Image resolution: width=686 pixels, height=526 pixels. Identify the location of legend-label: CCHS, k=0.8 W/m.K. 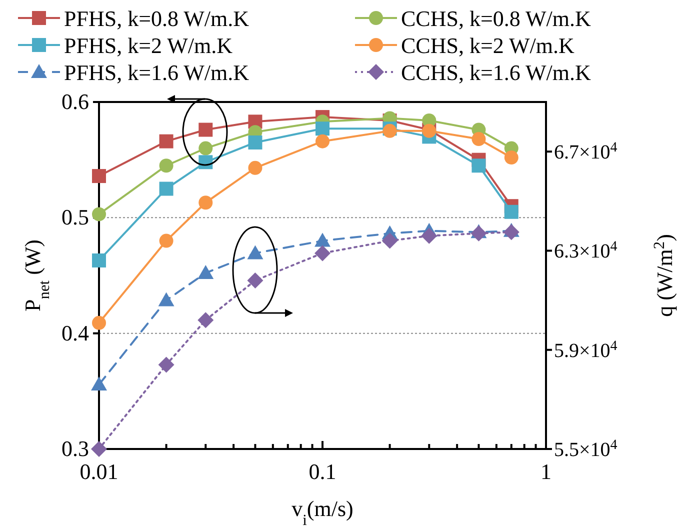
(496, 18).